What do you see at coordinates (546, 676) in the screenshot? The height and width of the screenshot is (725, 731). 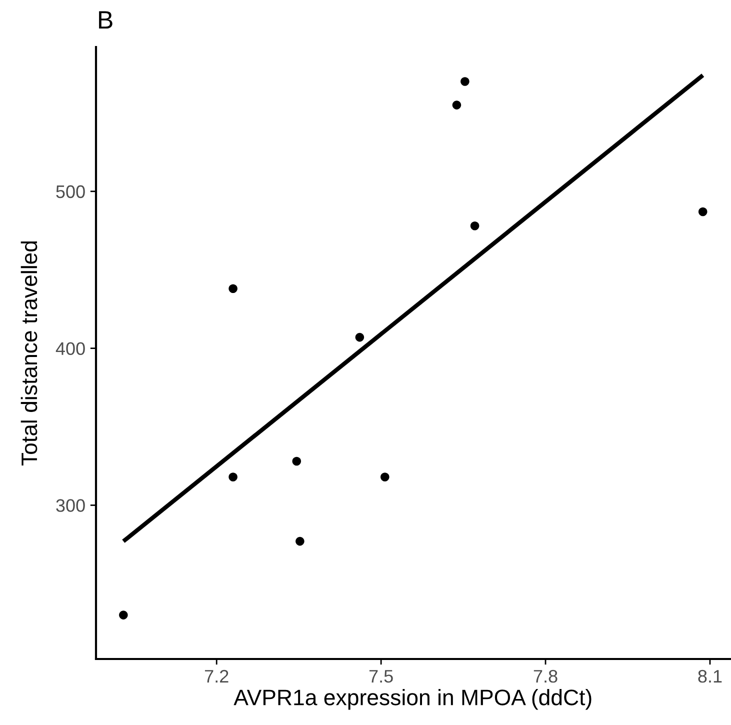 I see `x-tick-label: 7.8` at bounding box center [546, 676].